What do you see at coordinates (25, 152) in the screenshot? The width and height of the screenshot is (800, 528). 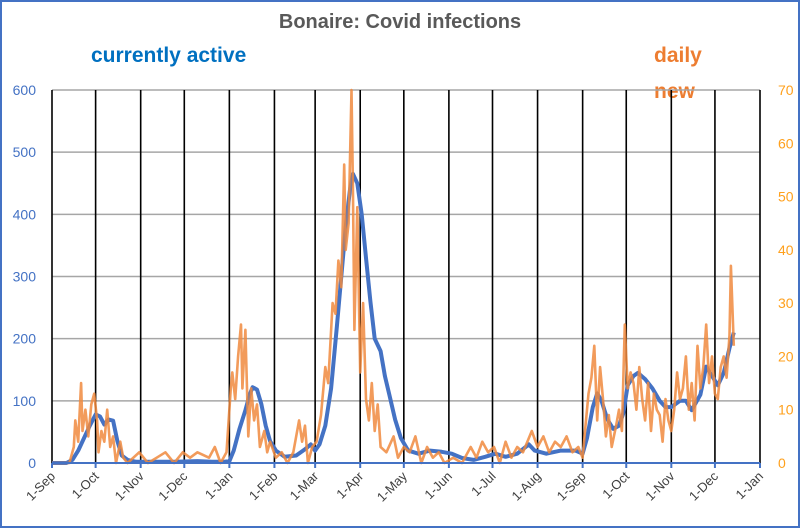 I see `left-tick-label: 500` at bounding box center [25, 152].